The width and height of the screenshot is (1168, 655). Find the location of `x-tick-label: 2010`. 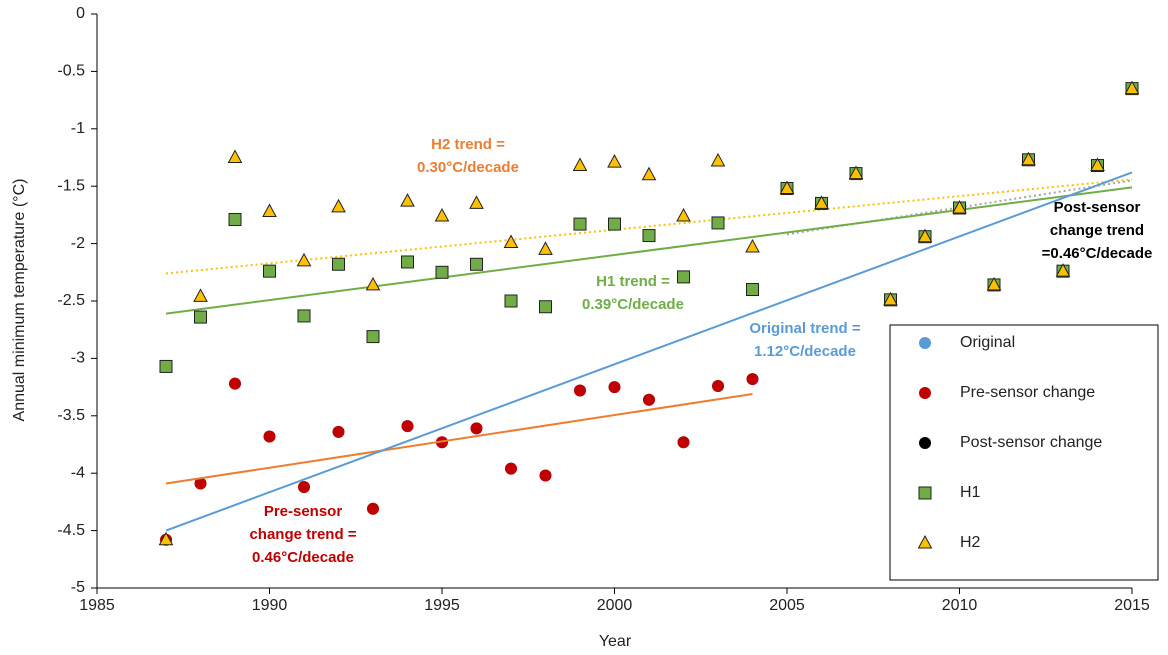

x-tick-label: 2010 is located at coordinates (960, 605).